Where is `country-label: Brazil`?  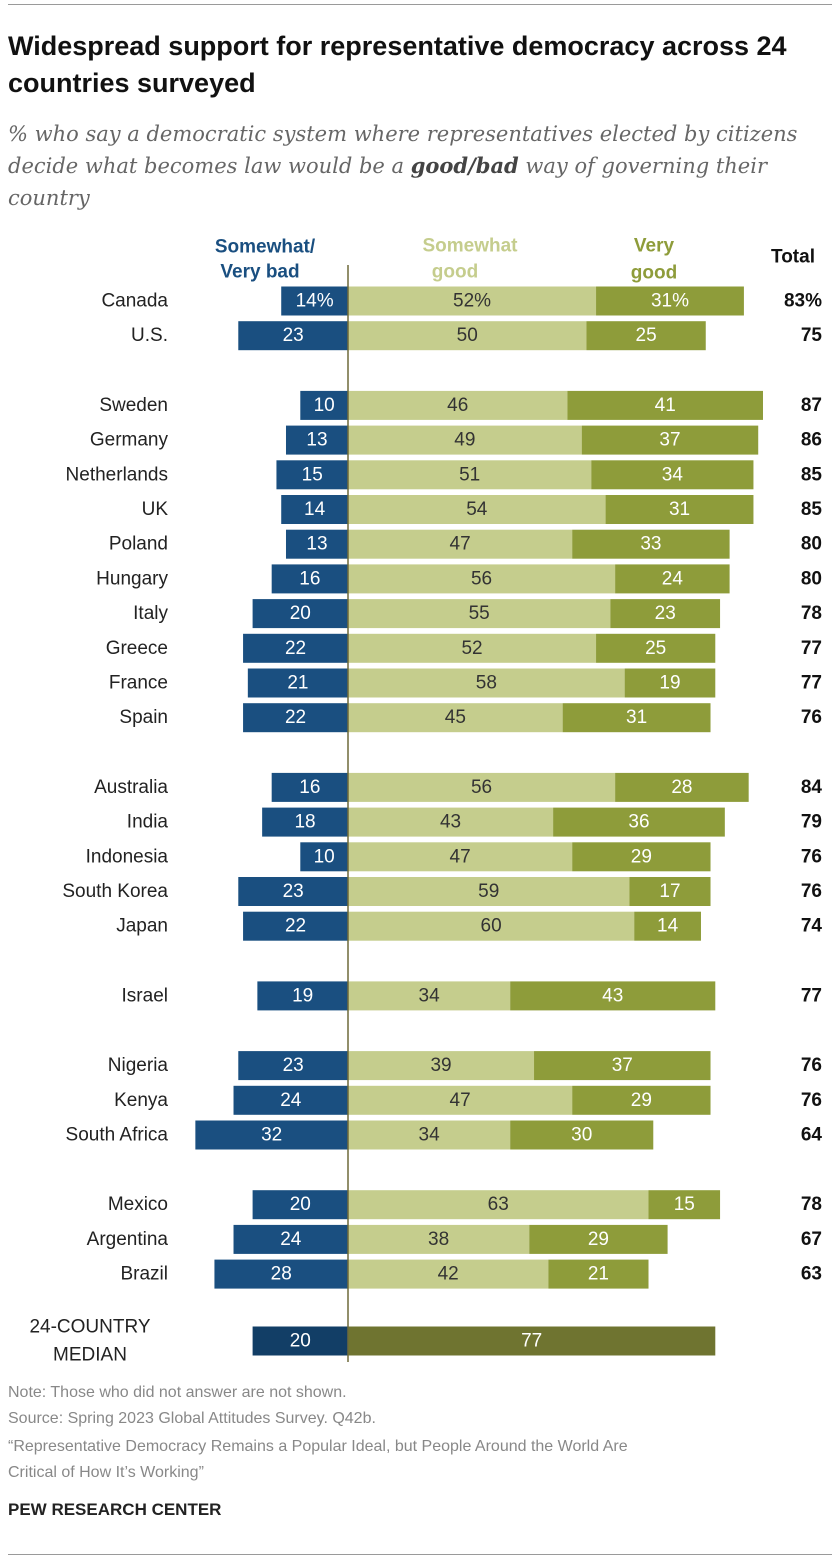
country-label: Brazil is located at coordinates (144, 1274).